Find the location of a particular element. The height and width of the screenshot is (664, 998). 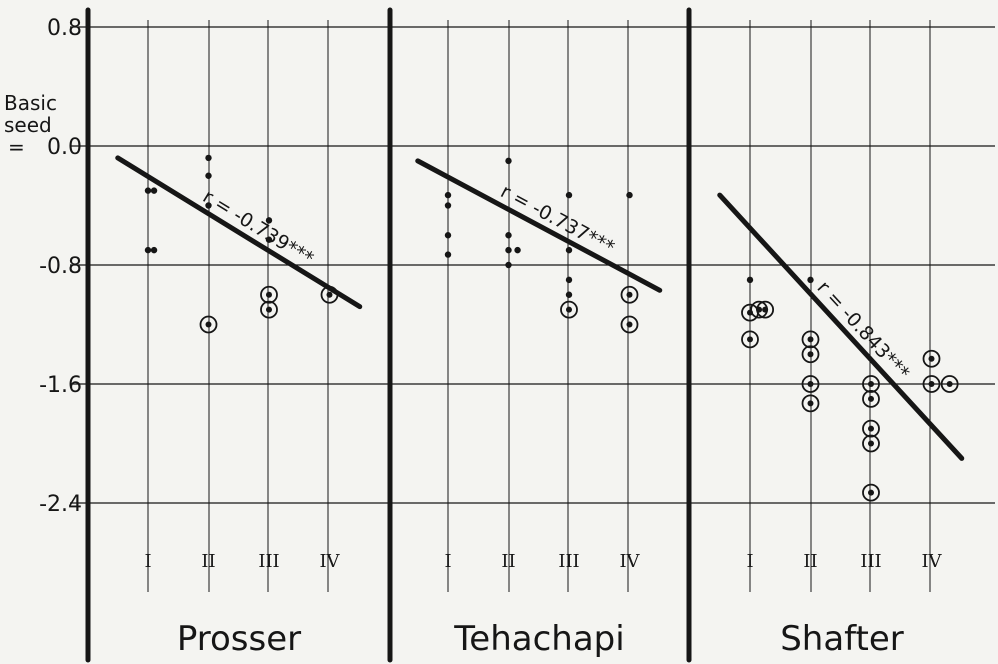

y-axis-label-equals: = is located at coordinates (16, 147).